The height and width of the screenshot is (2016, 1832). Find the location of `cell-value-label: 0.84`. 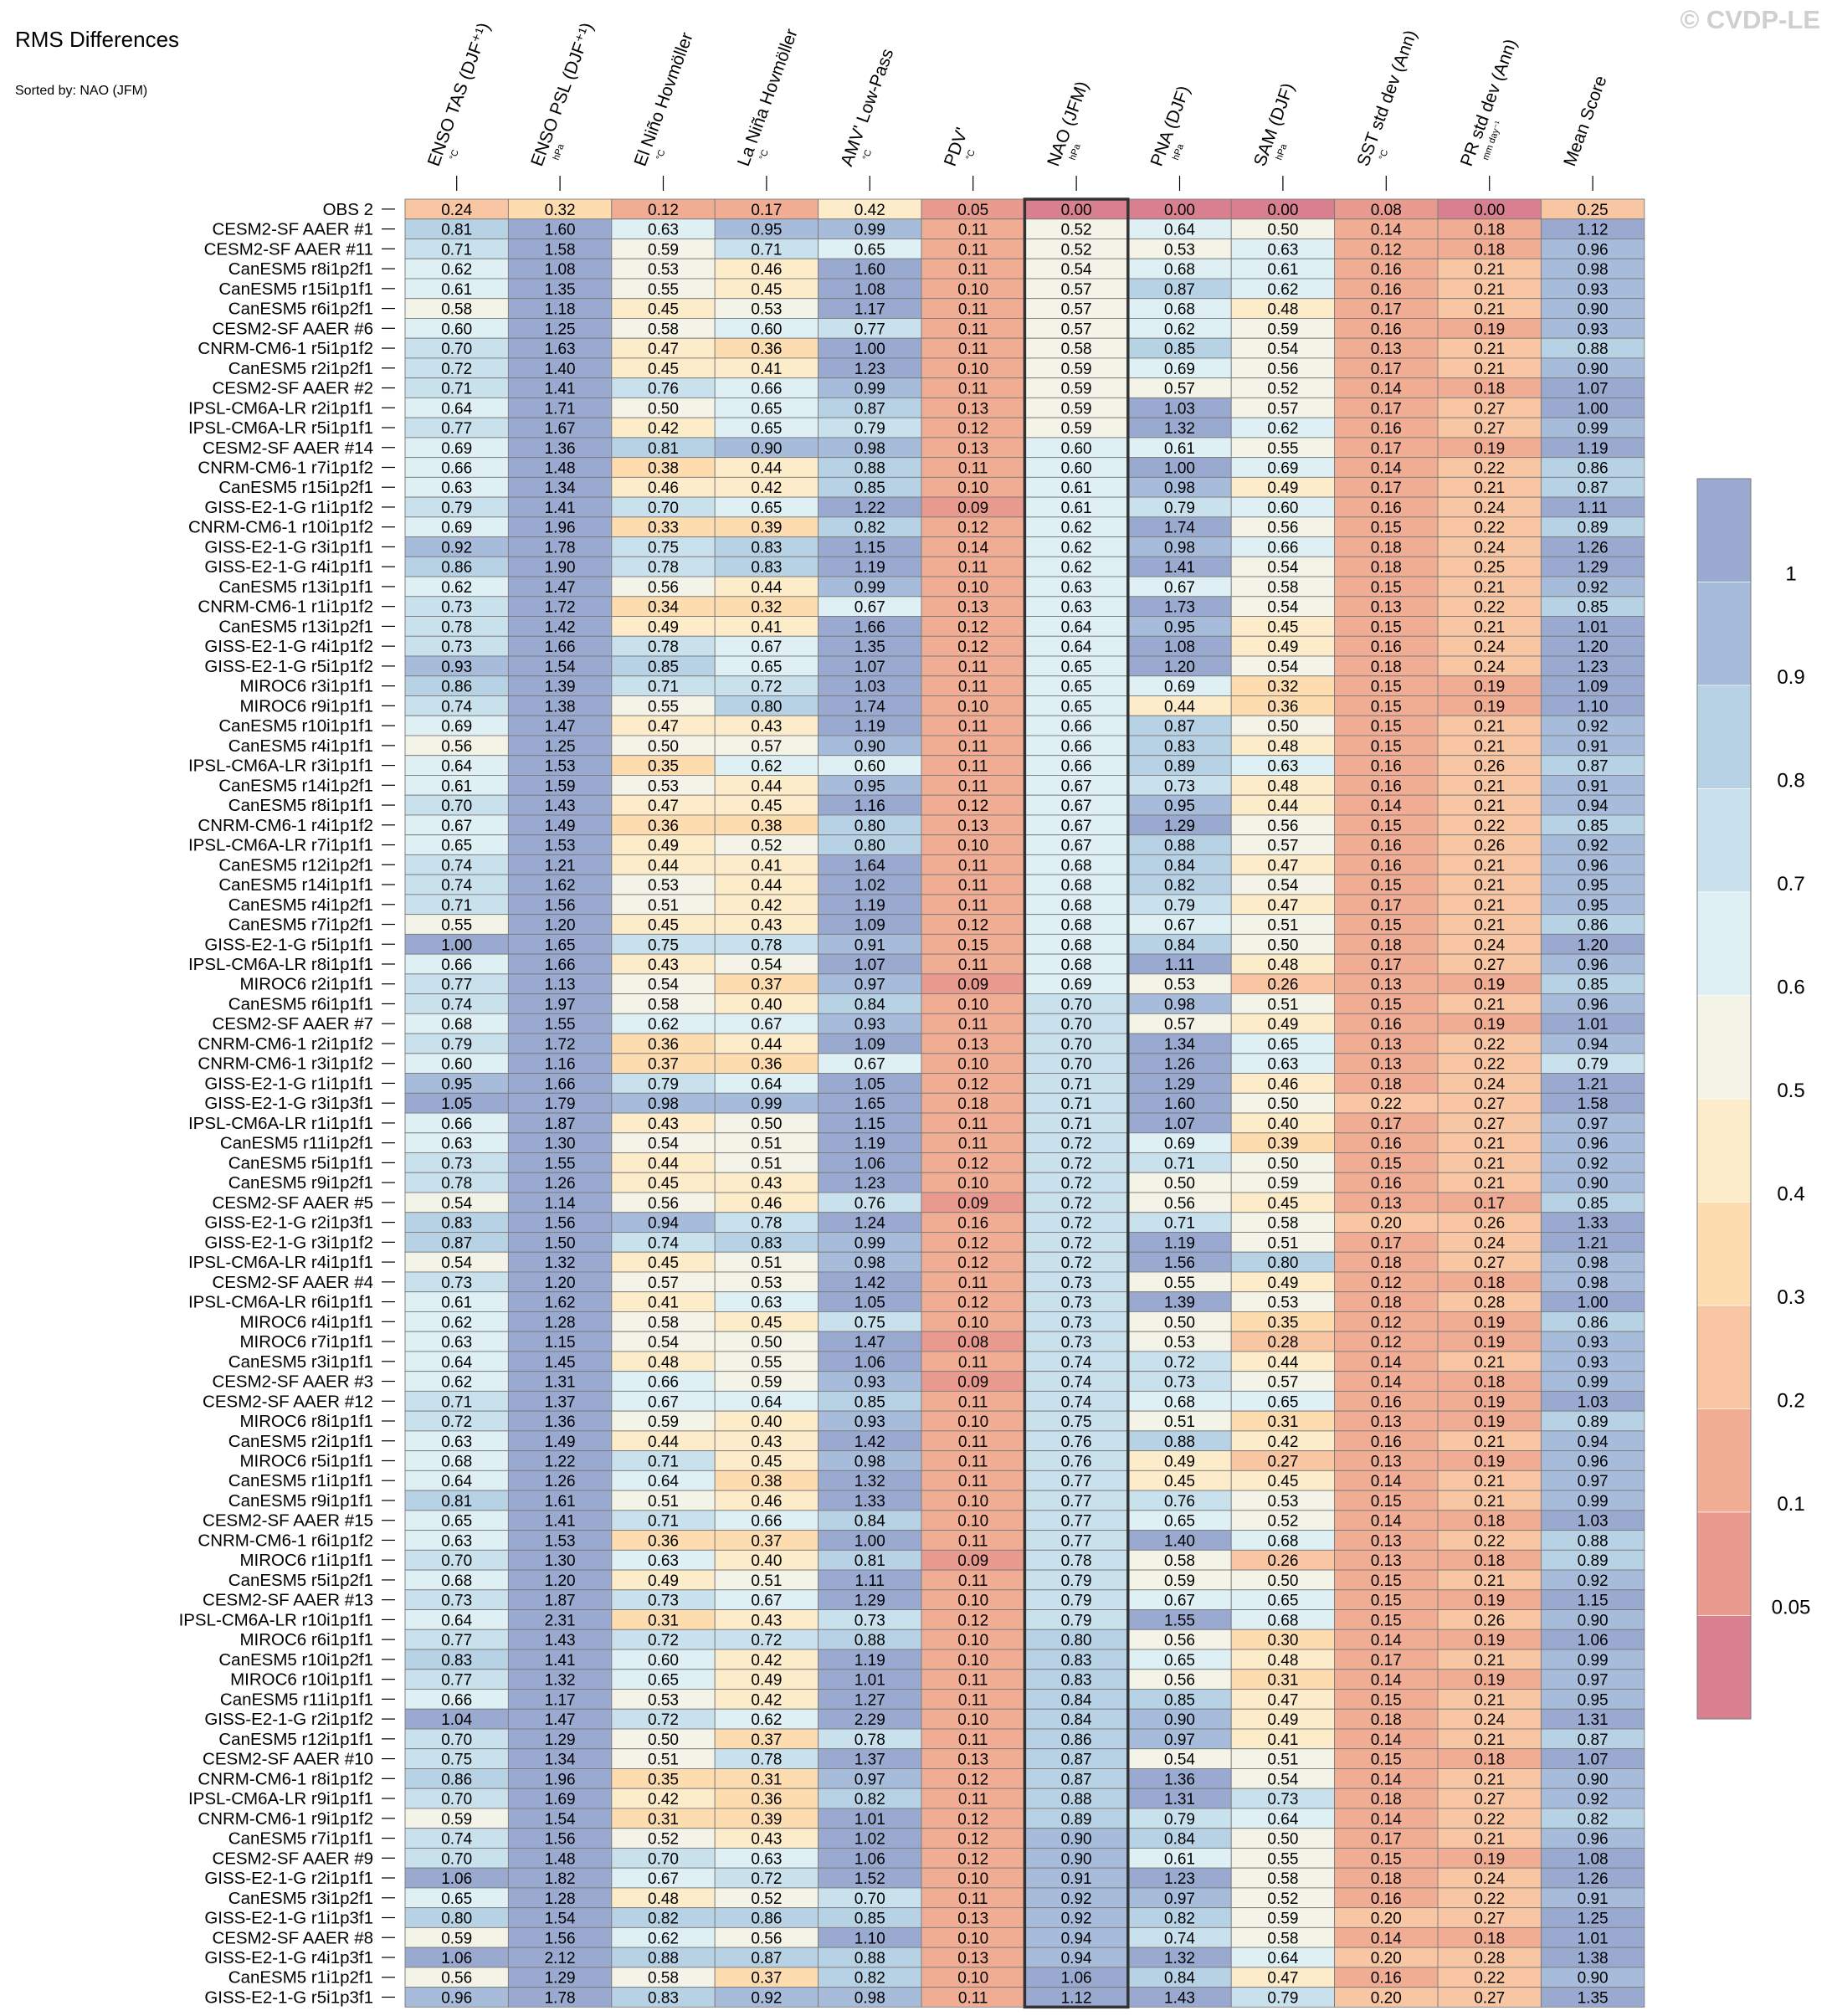

cell-value-label: 0.84 is located at coordinates (1179, 1840).